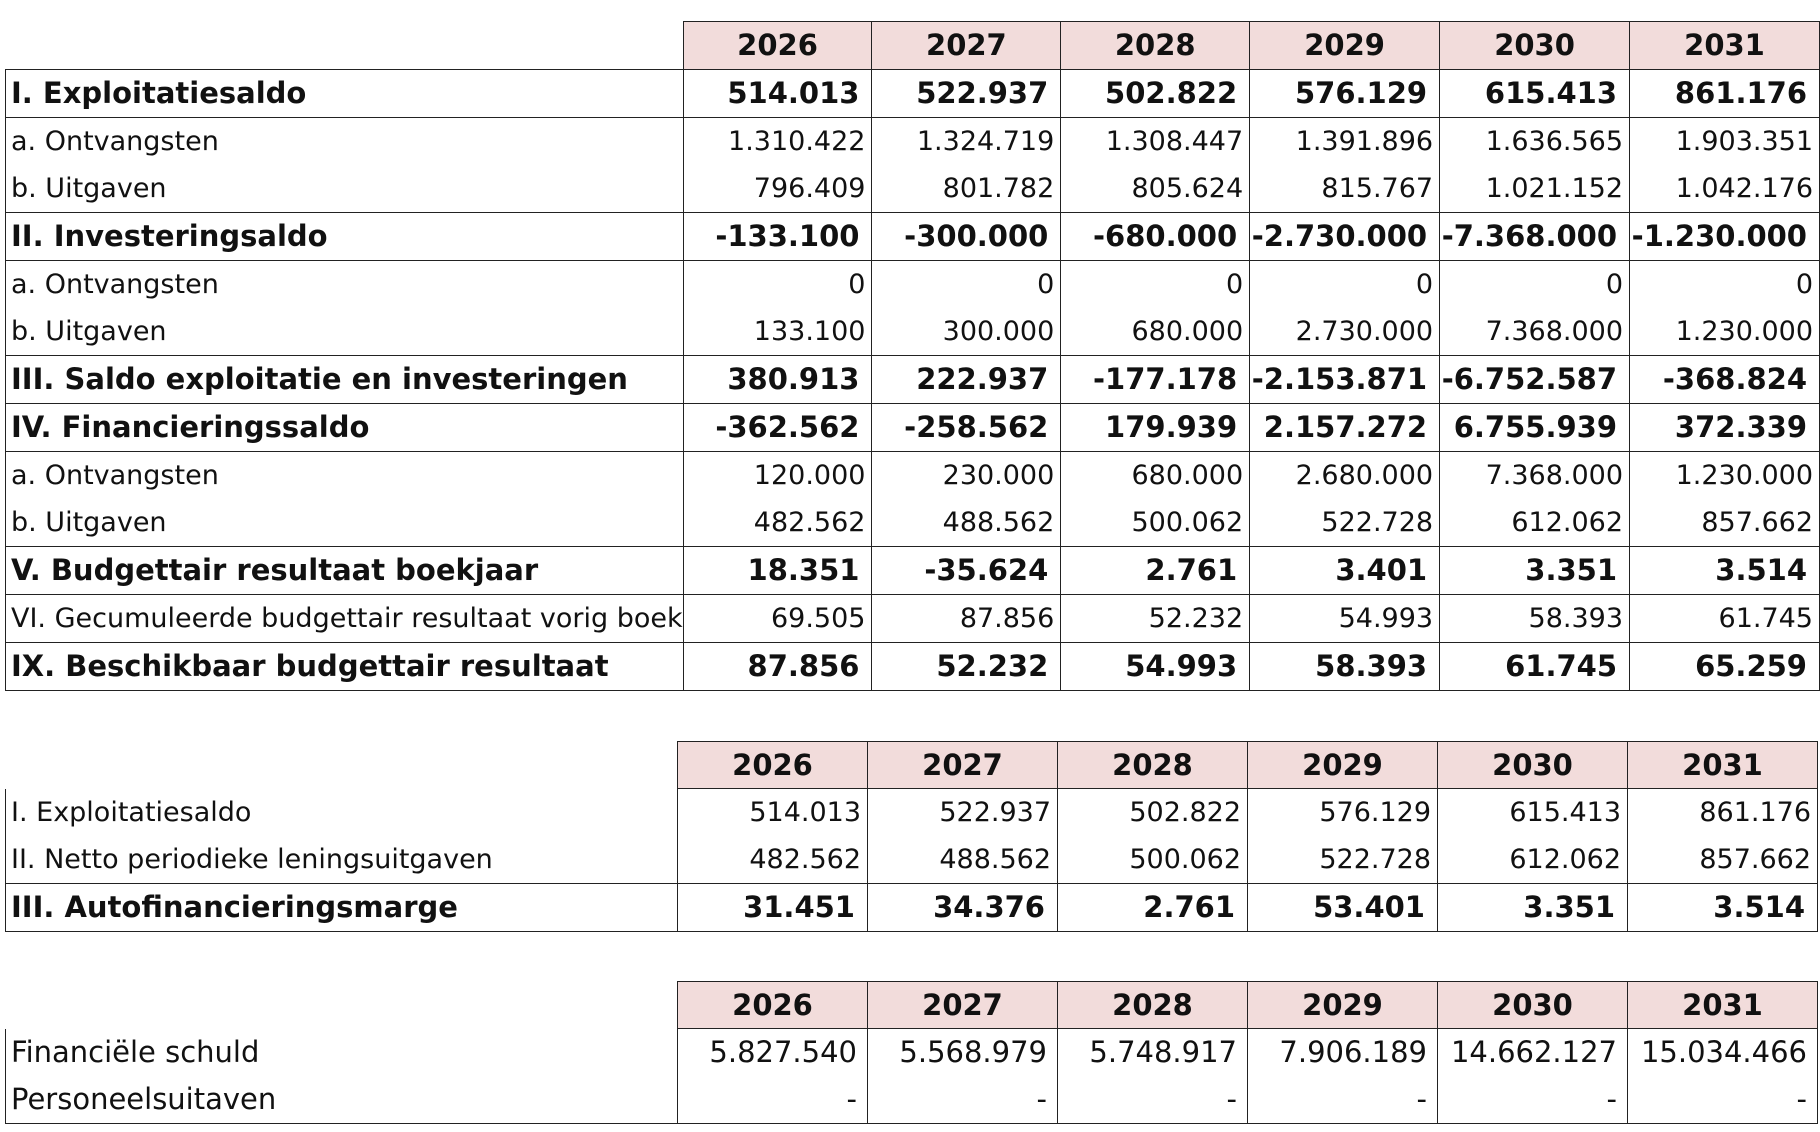  I want to click on value-cell: -368.824, so click(1724, 379).